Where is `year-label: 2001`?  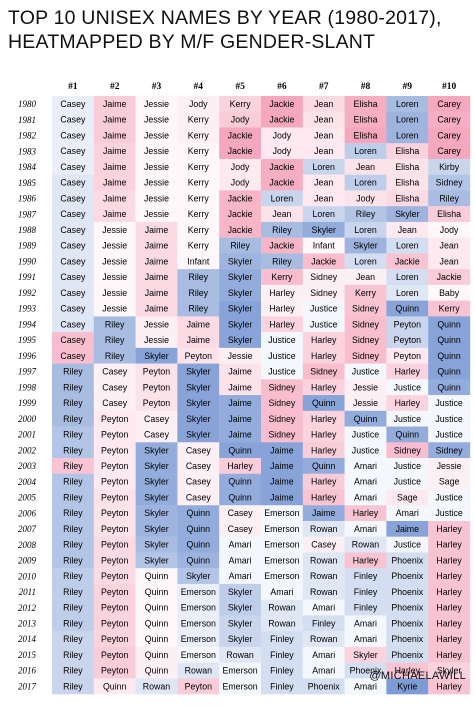 year-label: 2001 is located at coordinates (27, 435).